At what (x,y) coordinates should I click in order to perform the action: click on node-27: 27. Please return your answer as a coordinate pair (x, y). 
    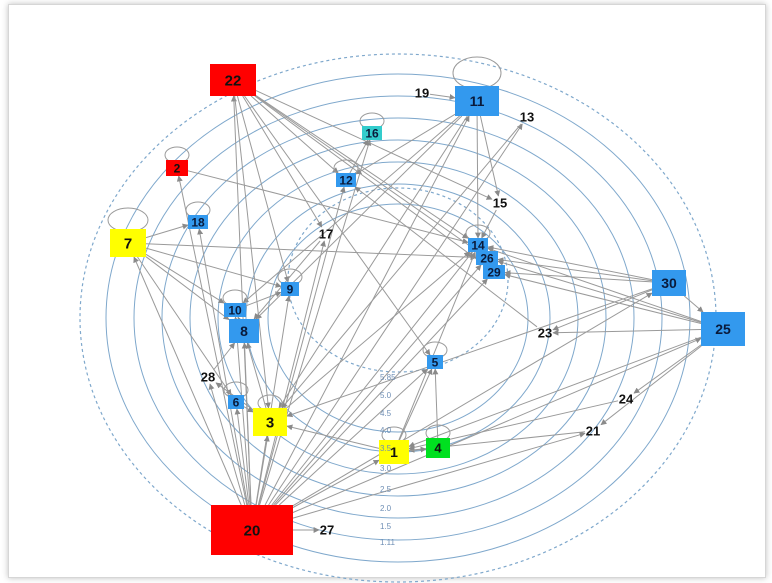
    Looking at the image, I should click on (327, 530).